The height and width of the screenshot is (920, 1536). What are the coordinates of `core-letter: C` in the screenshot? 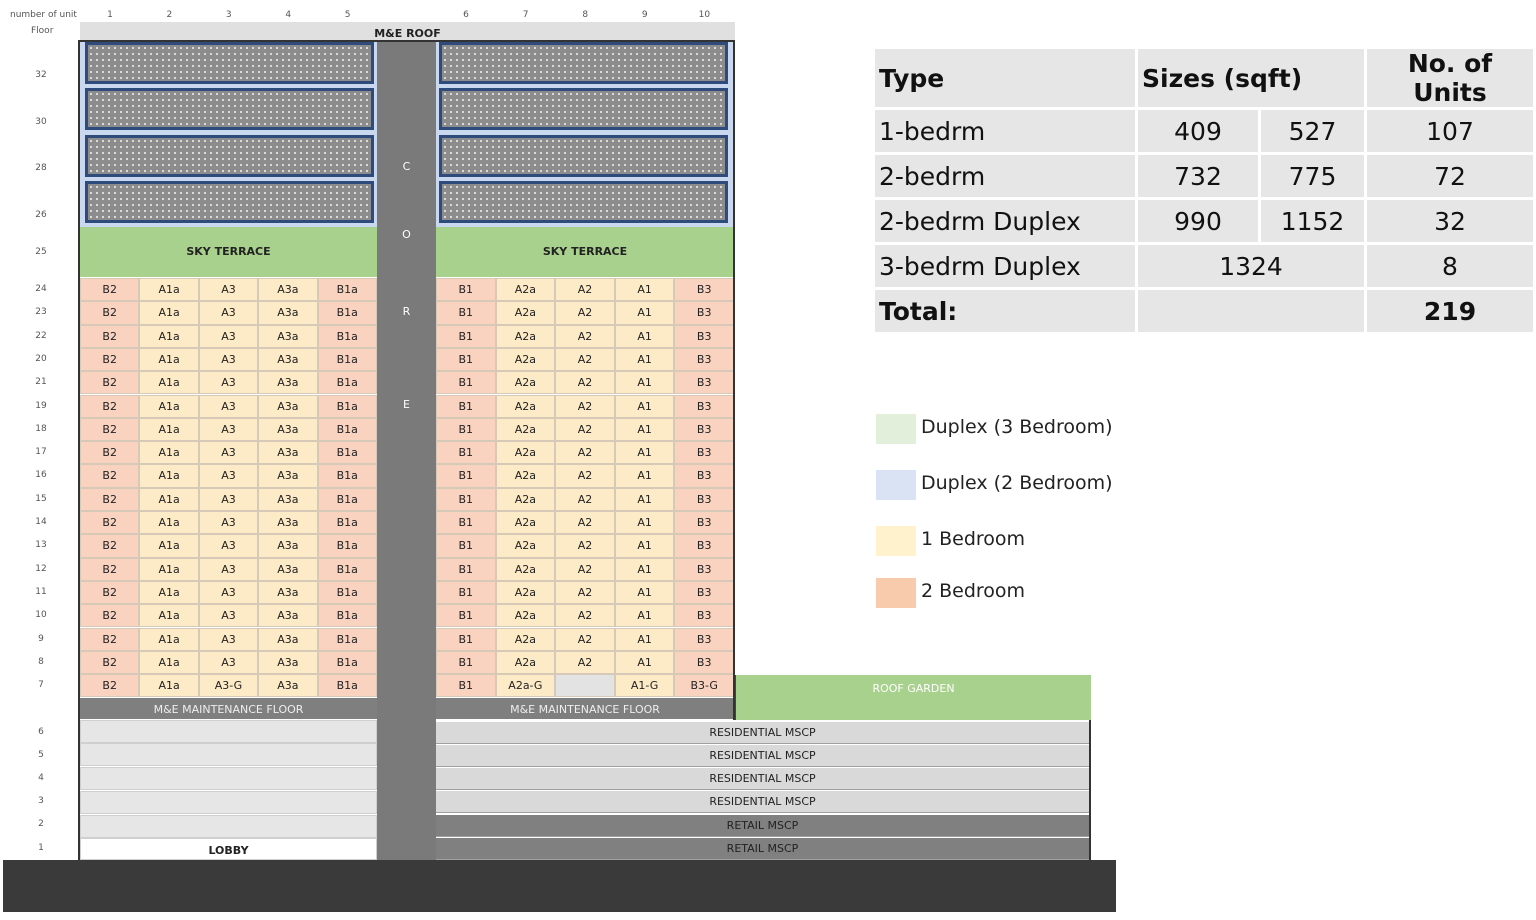 It's located at (406, 166).